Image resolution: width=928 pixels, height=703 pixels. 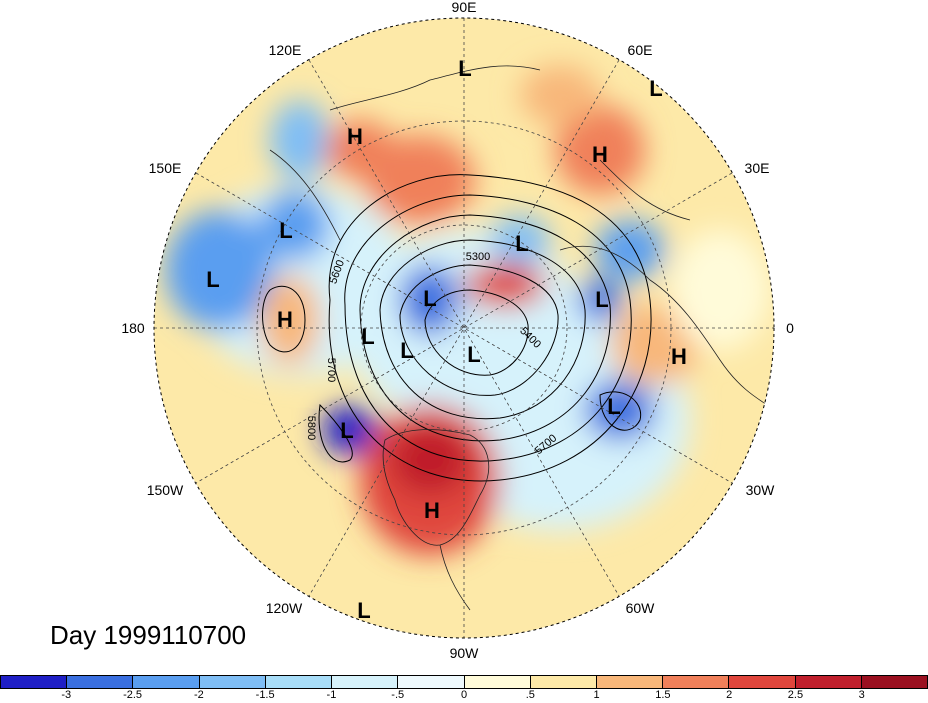 I want to click on lon-label: 150E, so click(x=165, y=168).